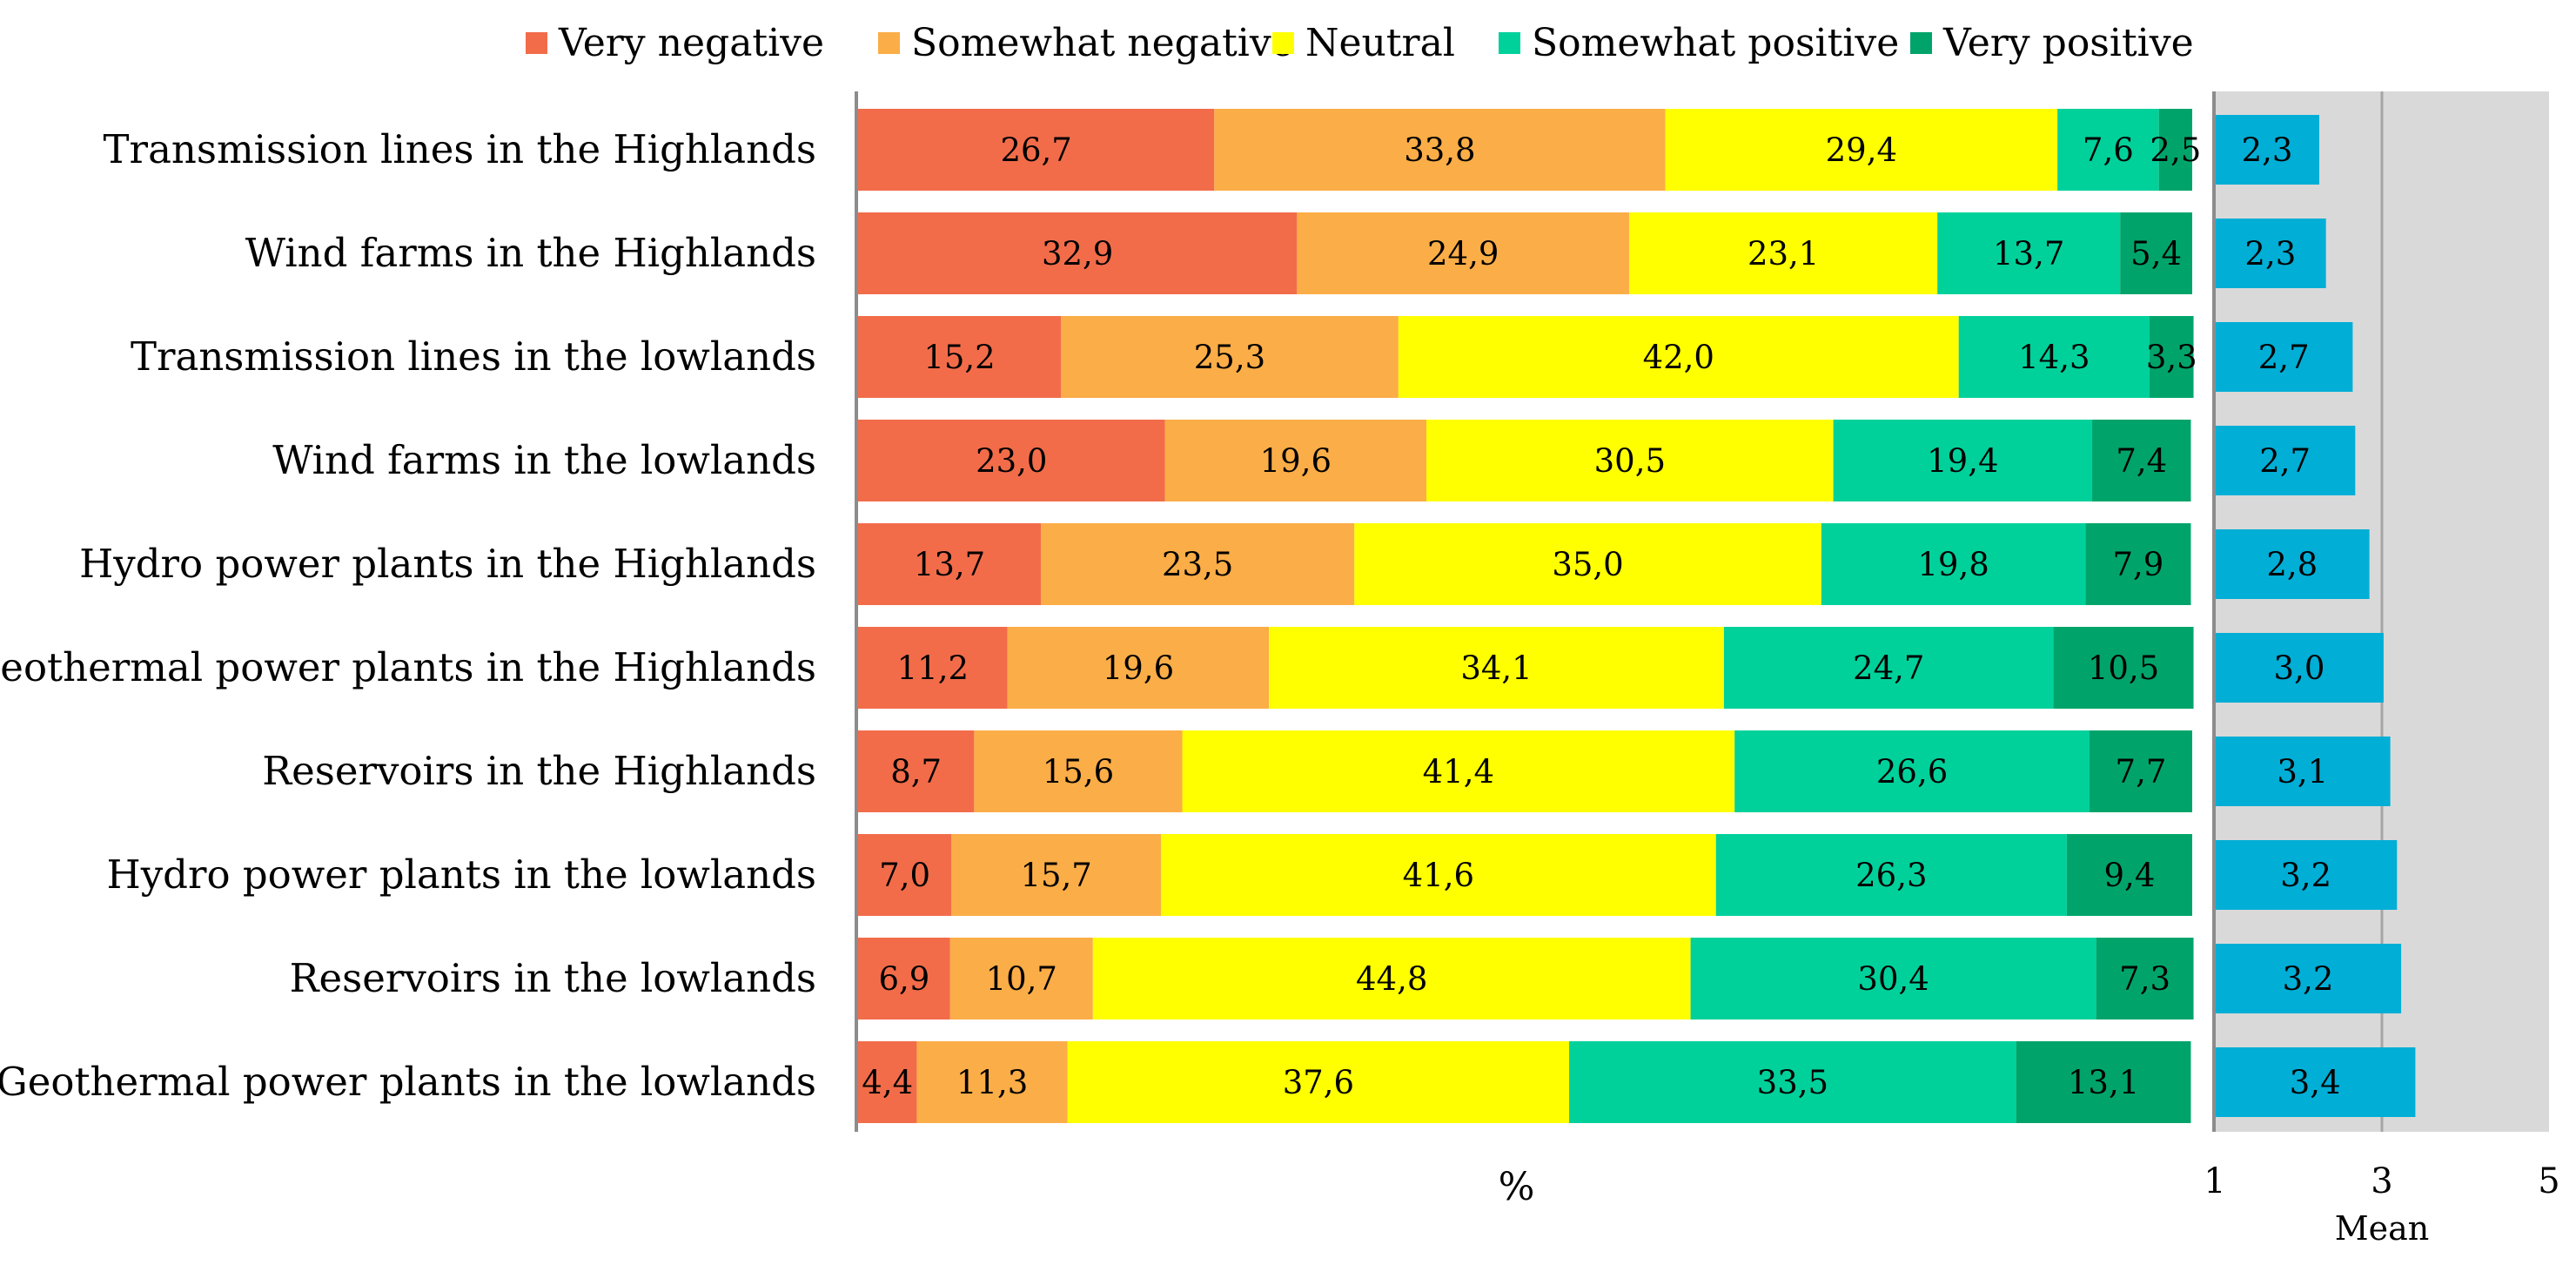  I want to click on segment-value-label: 9,4, so click(2130, 876).